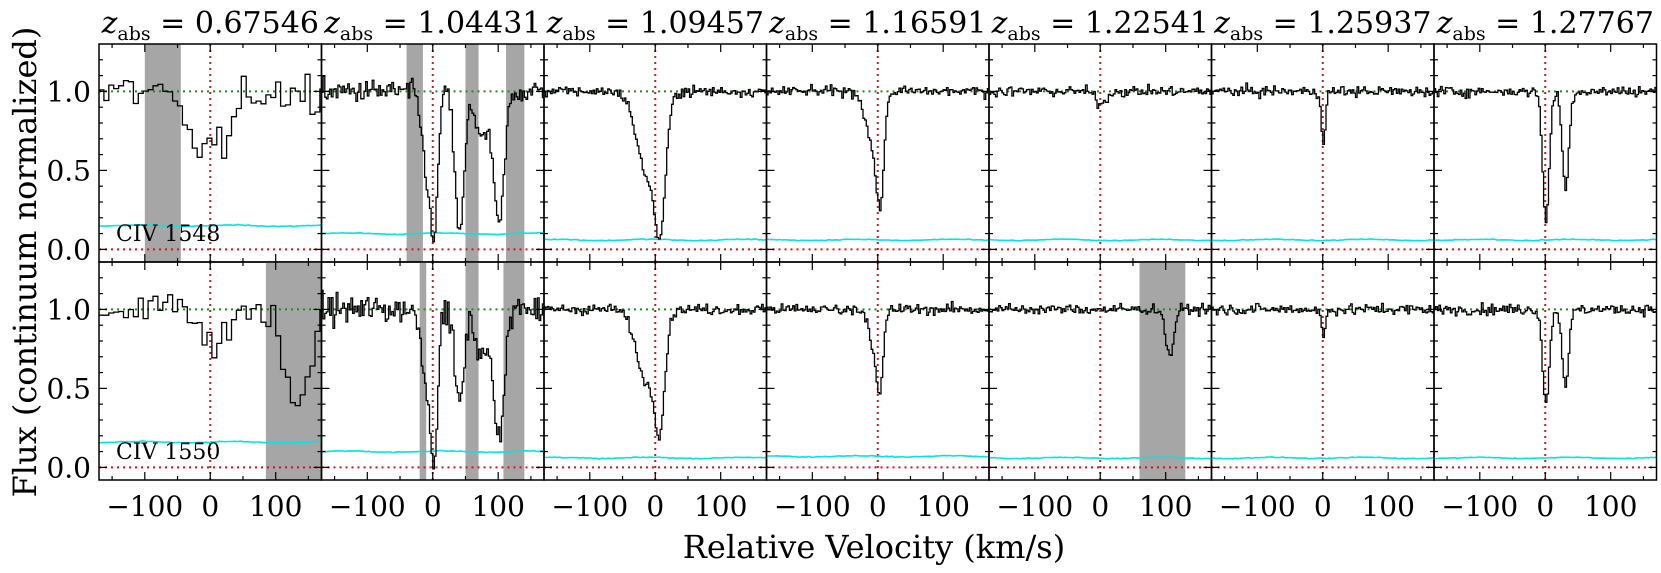  Describe the element at coordinates (655, 25) in the screenshot. I see `panel-title: zabs = 1.09457` at that location.